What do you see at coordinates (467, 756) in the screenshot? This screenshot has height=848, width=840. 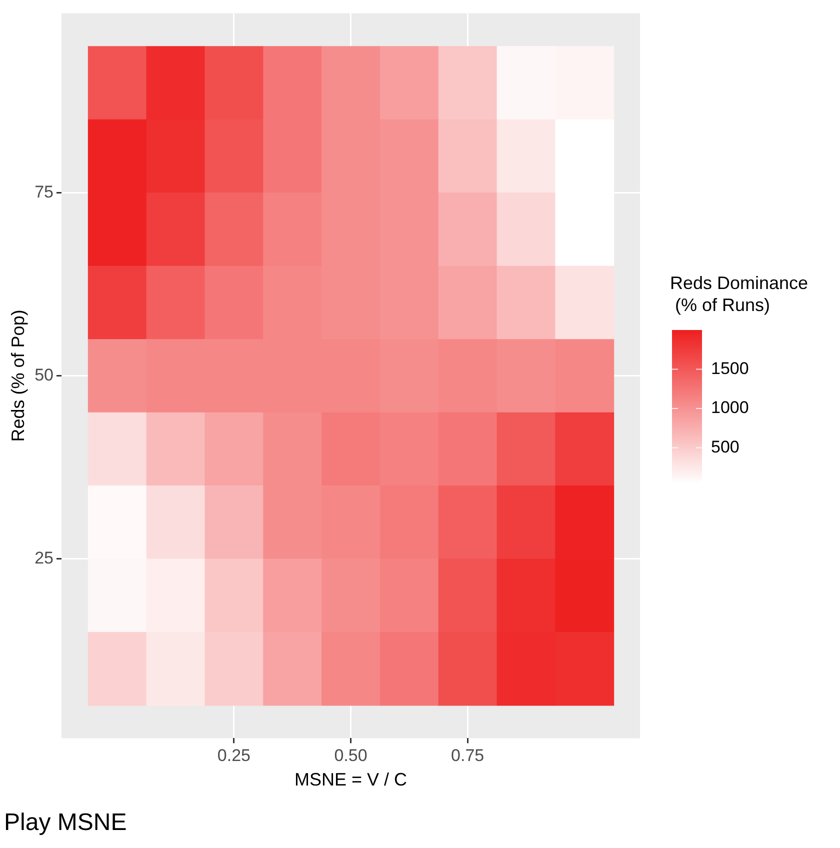 I see `x-tick-label: 0.75` at bounding box center [467, 756].